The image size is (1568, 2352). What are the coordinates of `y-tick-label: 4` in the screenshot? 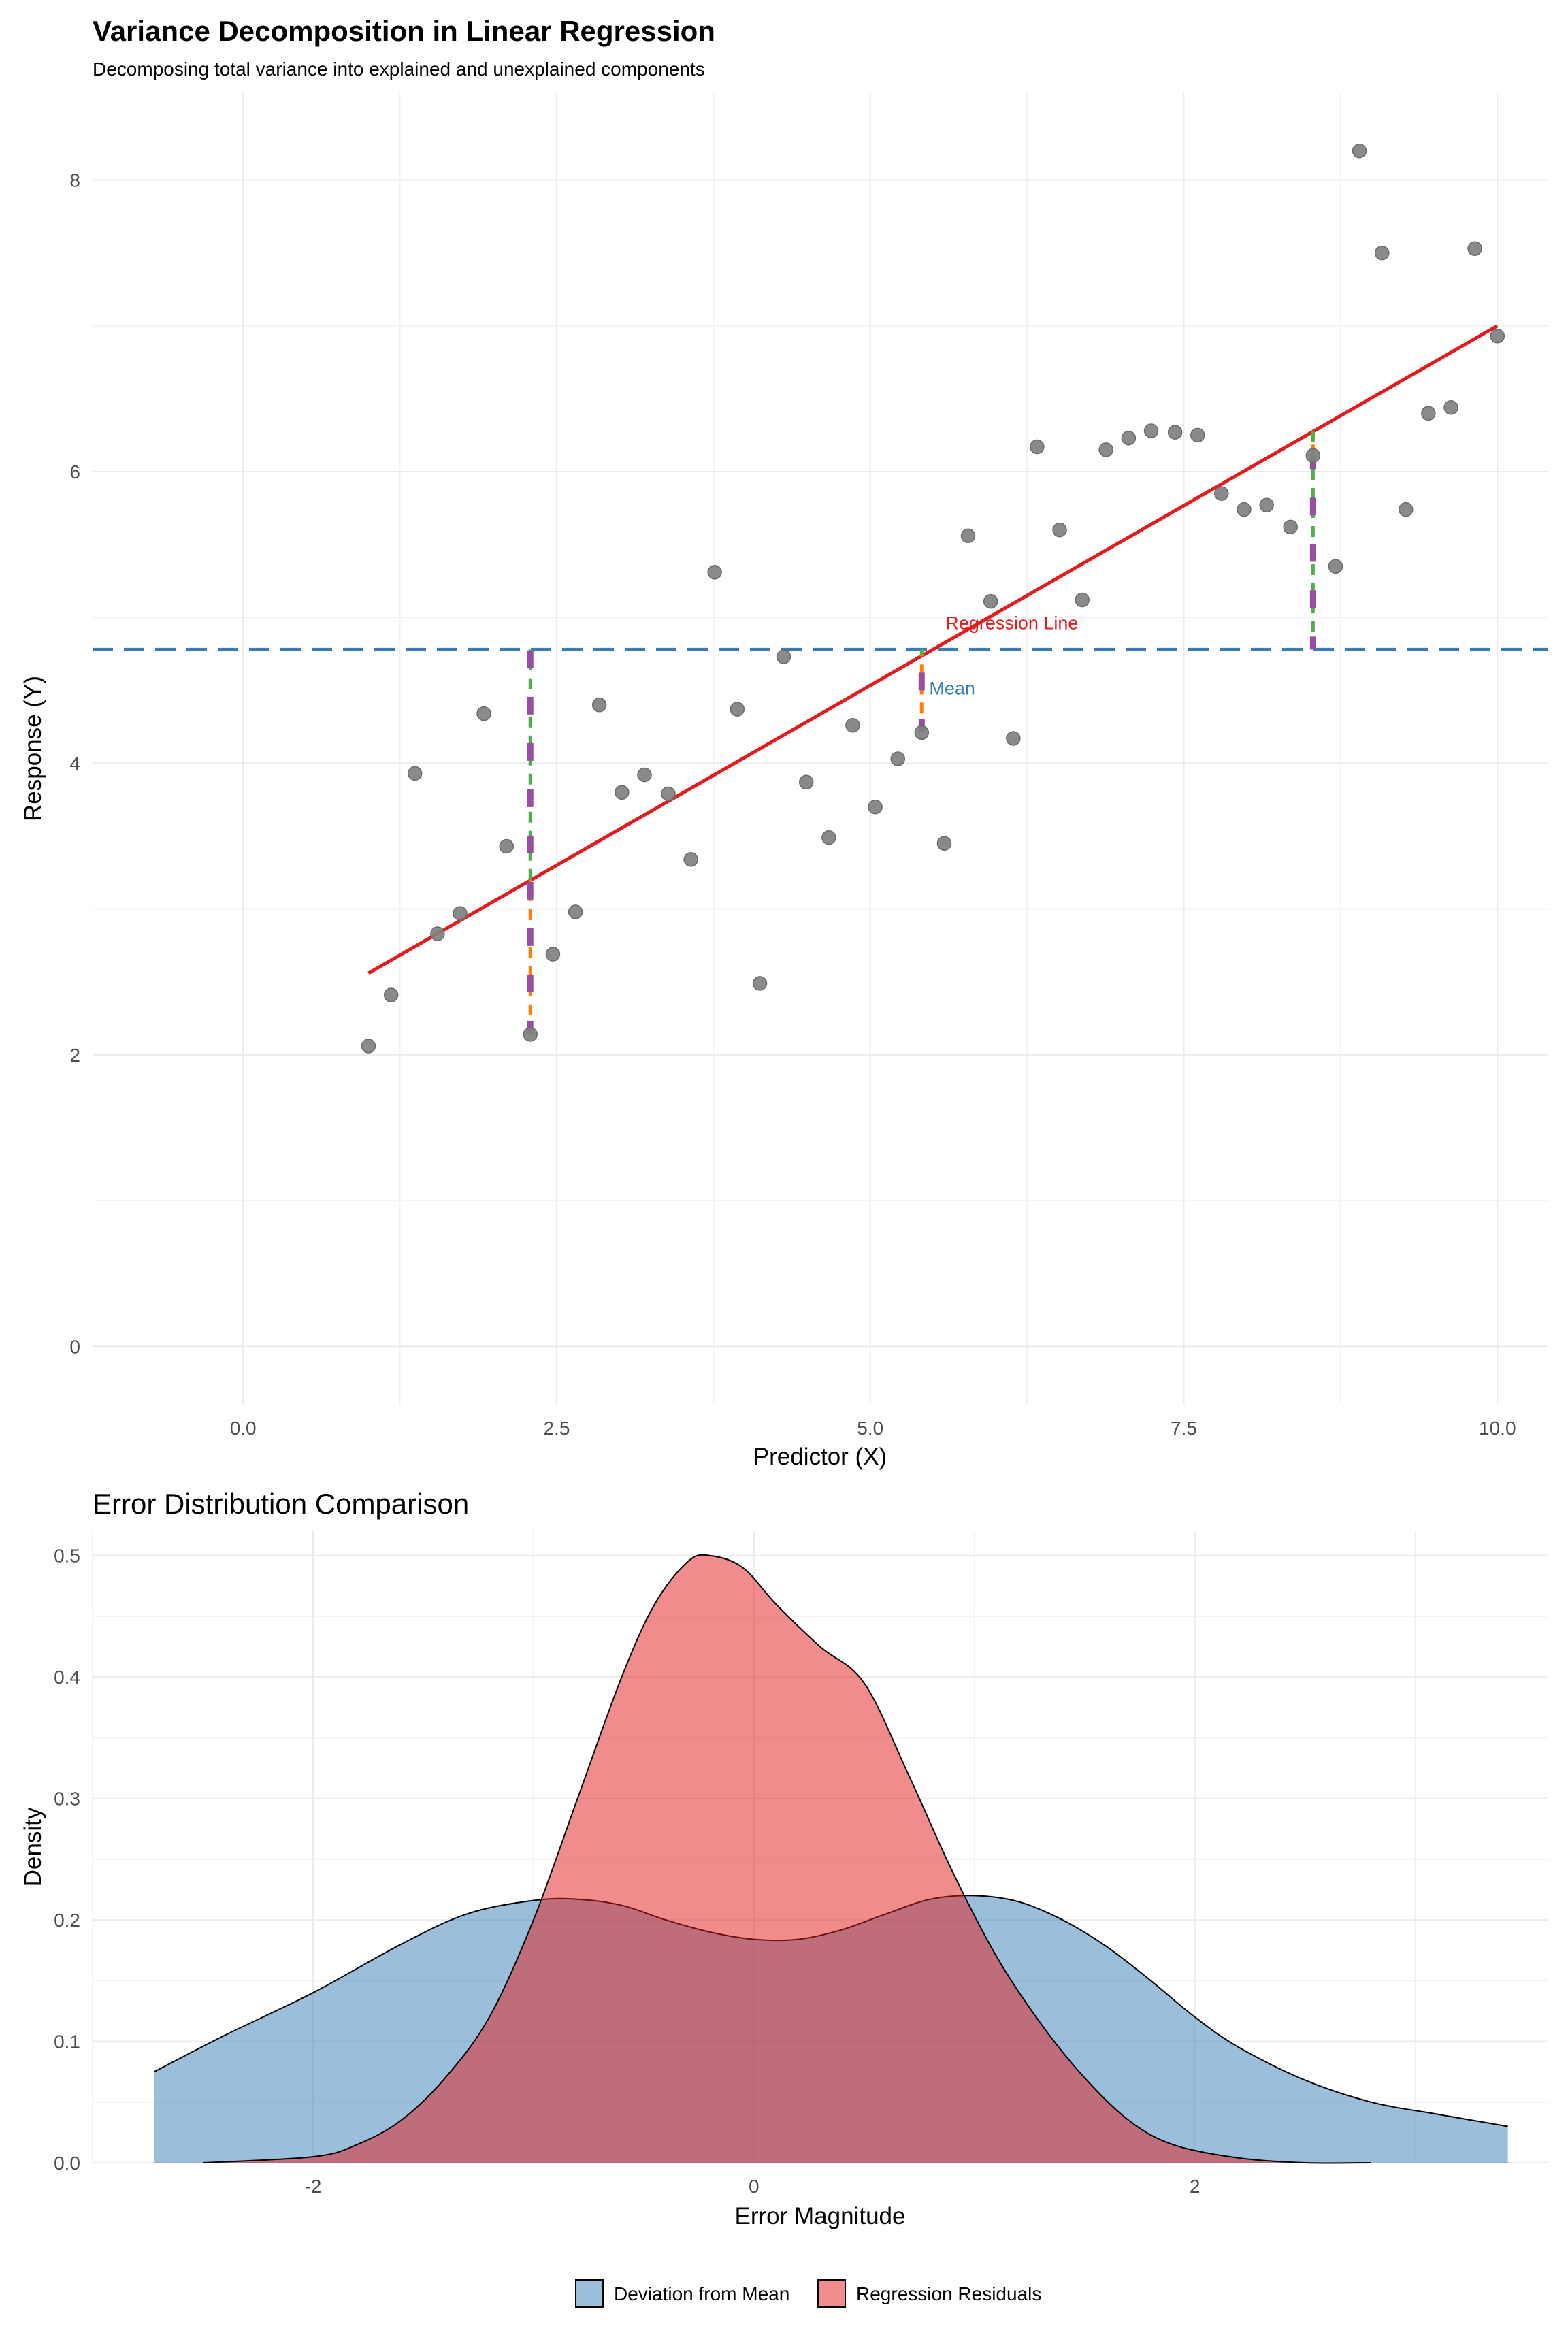 It's located at (75, 763).